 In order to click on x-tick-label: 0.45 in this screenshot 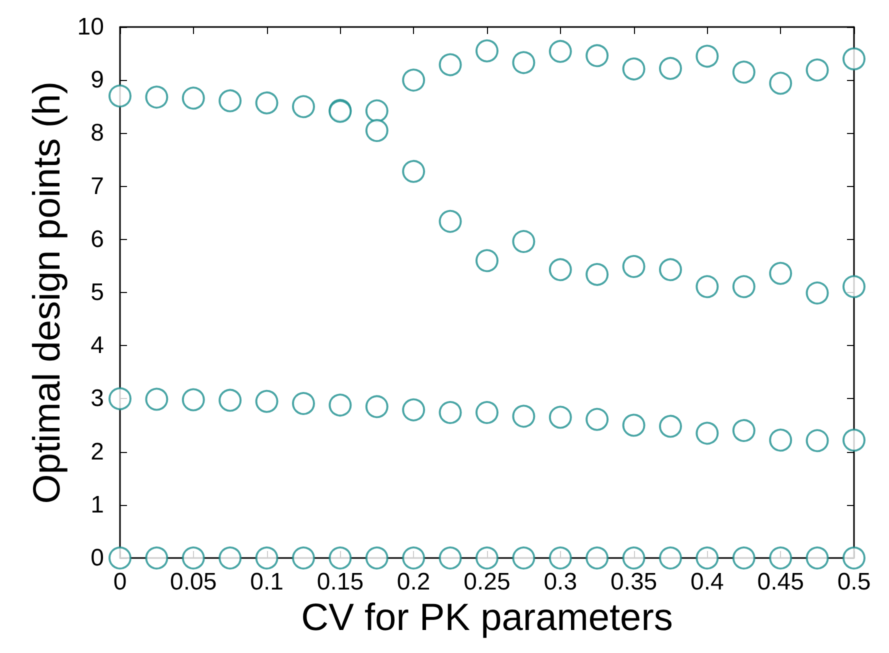, I will do `click(780, 582)`.